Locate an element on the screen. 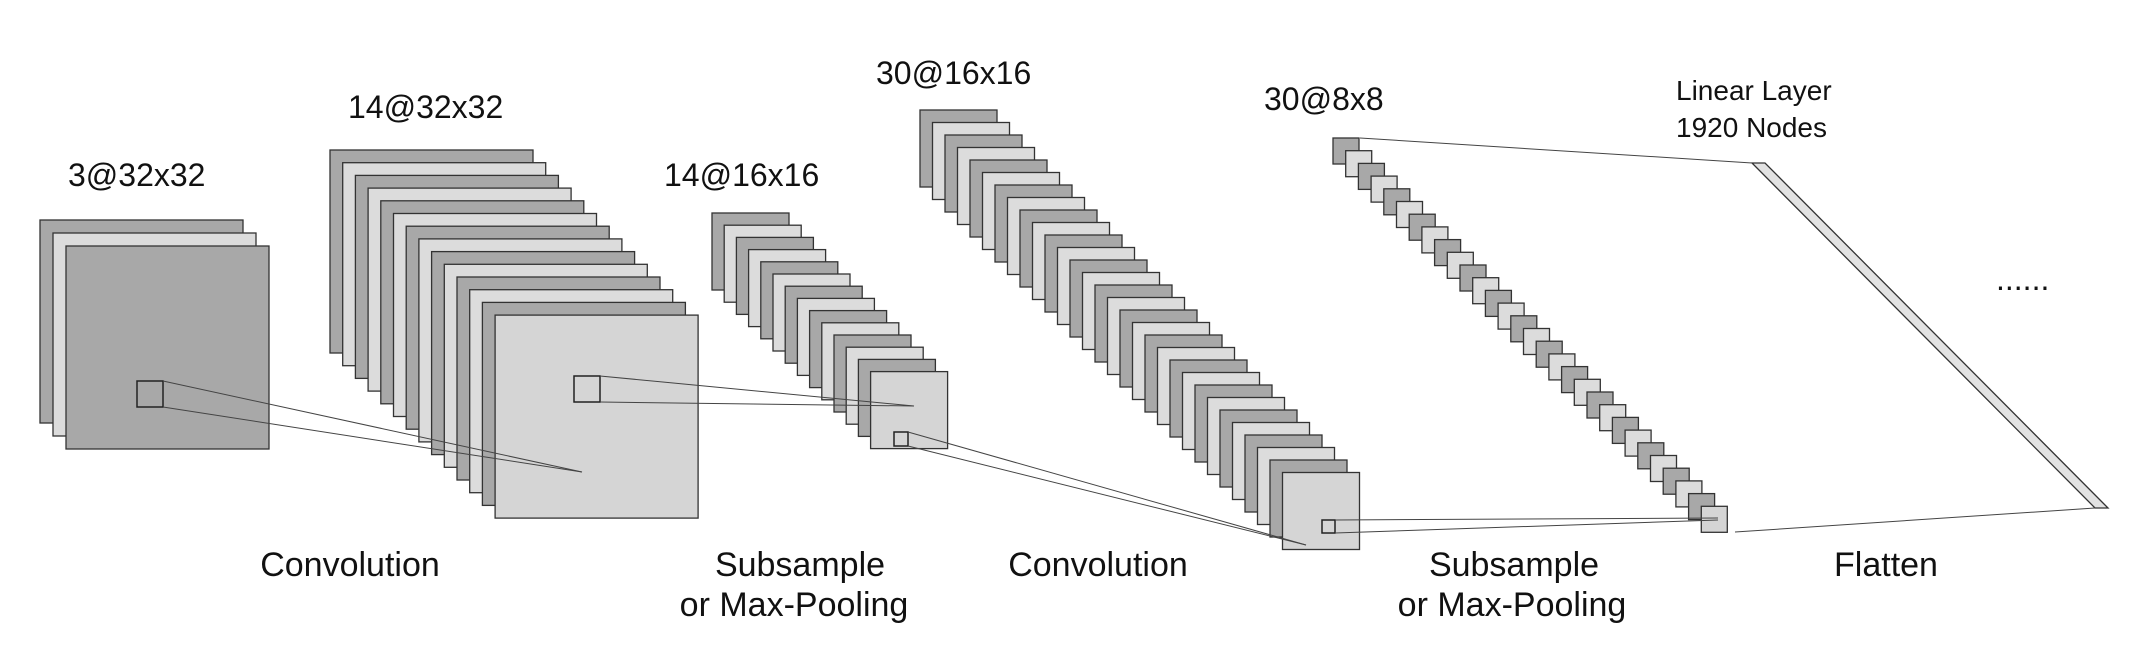 The height and width of the screenshot is (658, 2138). pool1-feature-maps is located at coordinates (830, 331).